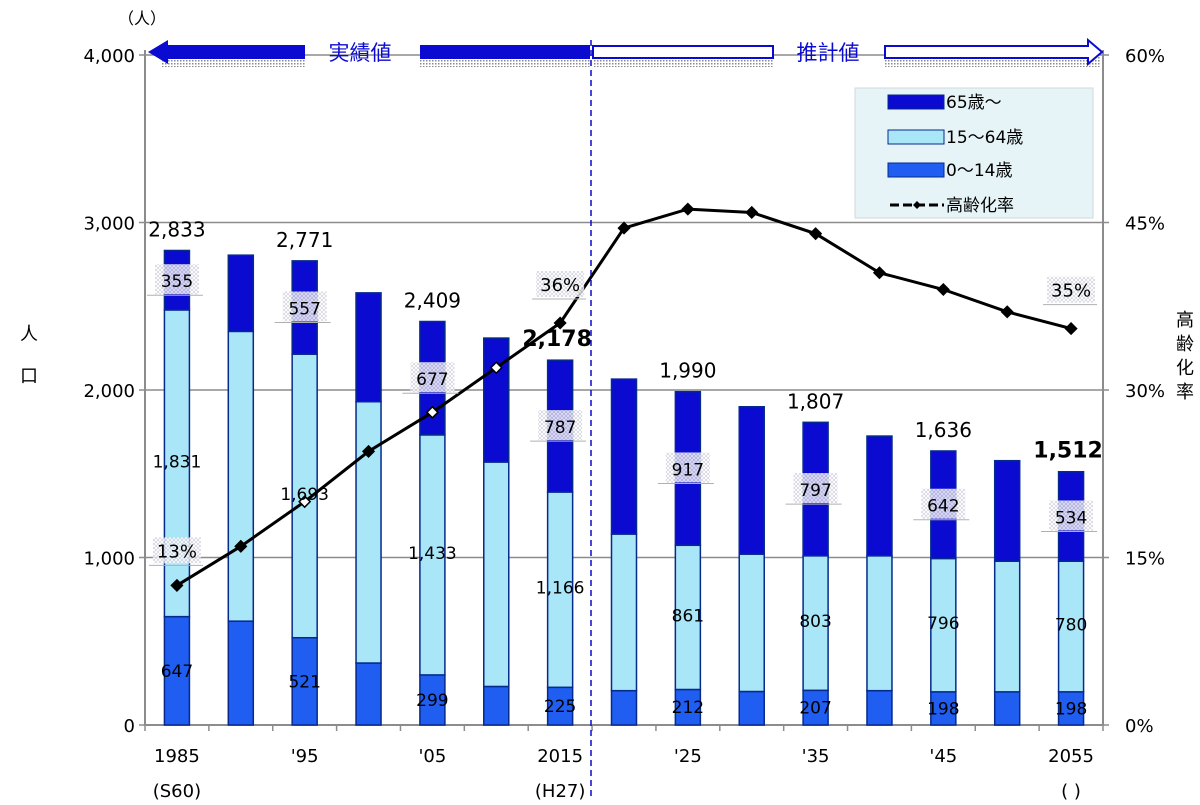 The image size is (1200, 805). I want to click on left-tick-label: 2,000, so click(109, 391).